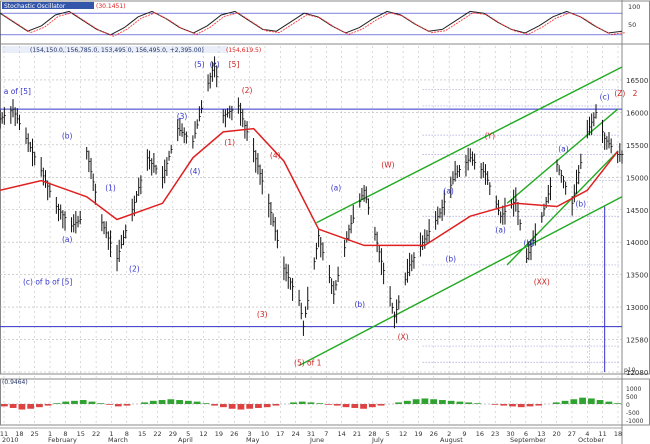 This screenshot has width=650, height=444. I want to click on x-day-tick: 16, so click(480, 434).